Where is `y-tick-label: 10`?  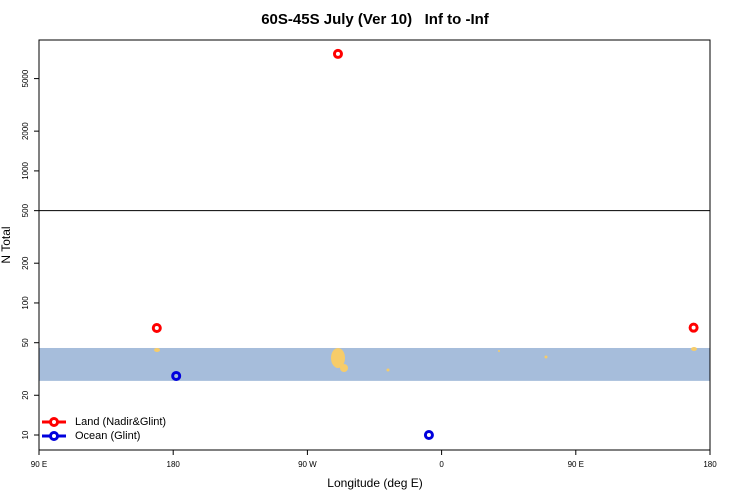
y-tick-label: 10 is located at coordinates (25, 434).